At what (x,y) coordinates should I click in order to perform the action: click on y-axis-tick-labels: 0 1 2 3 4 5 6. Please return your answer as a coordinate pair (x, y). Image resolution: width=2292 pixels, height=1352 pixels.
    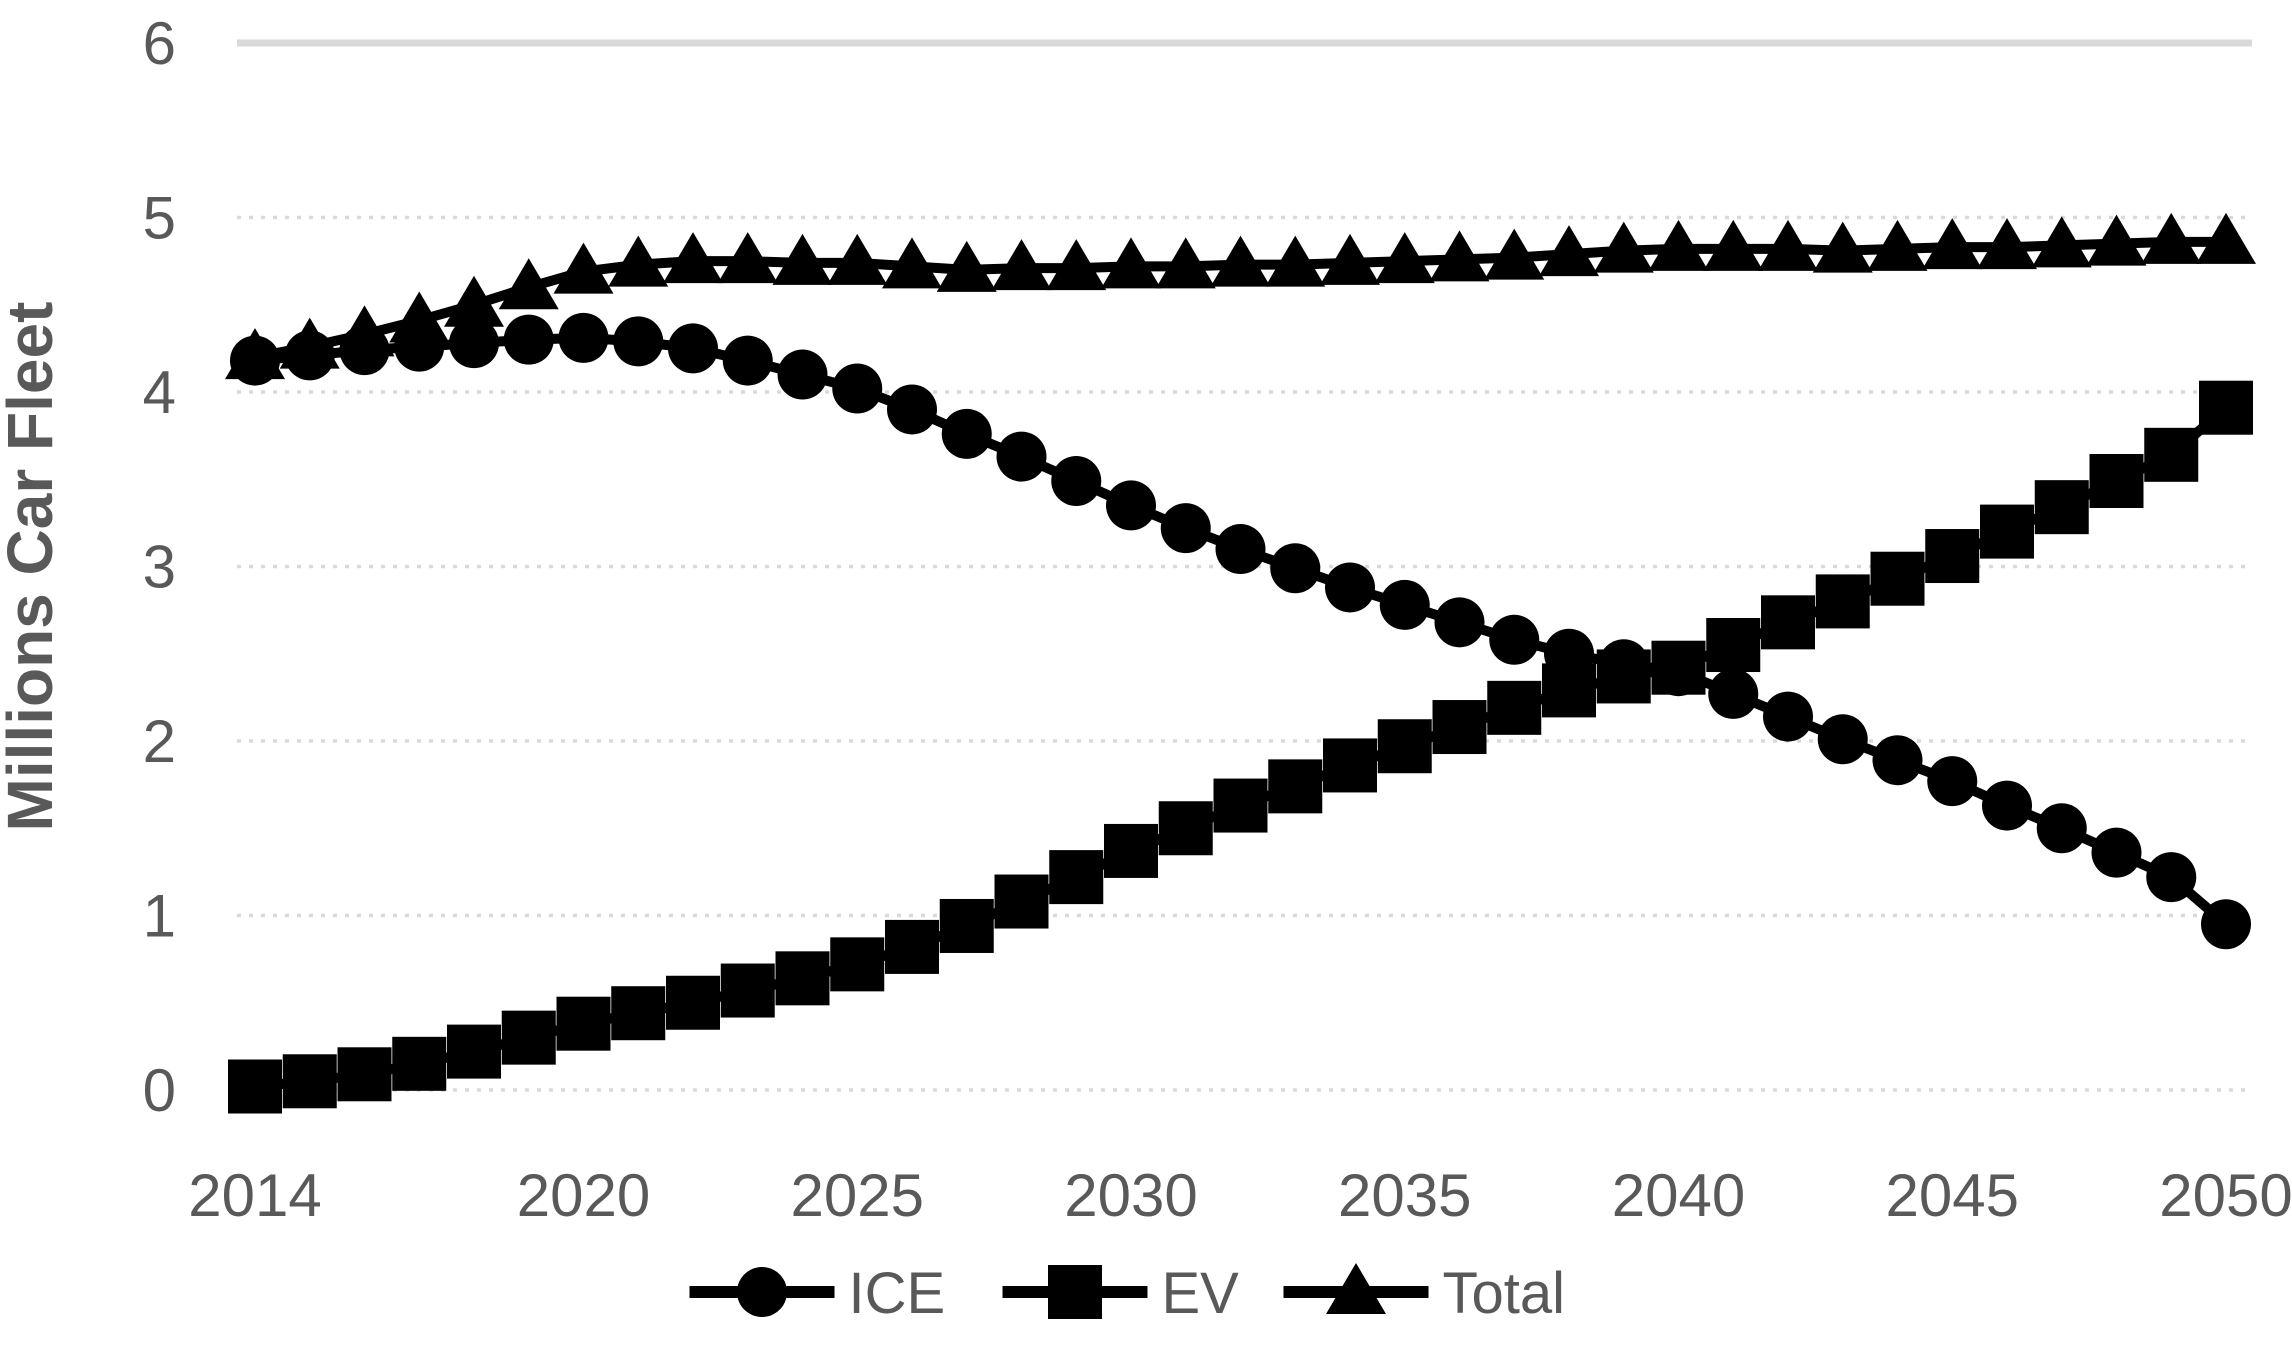
    Looking at the image, I should click on (159, 567).